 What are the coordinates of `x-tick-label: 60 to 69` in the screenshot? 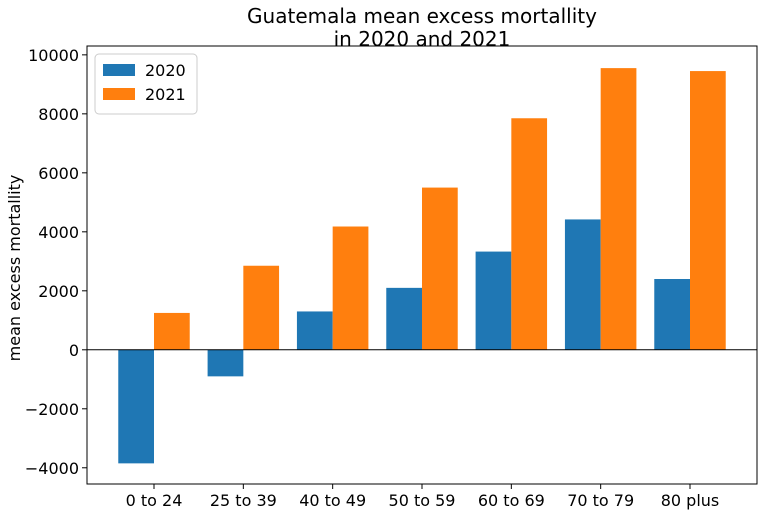 It's located at (511, 500).